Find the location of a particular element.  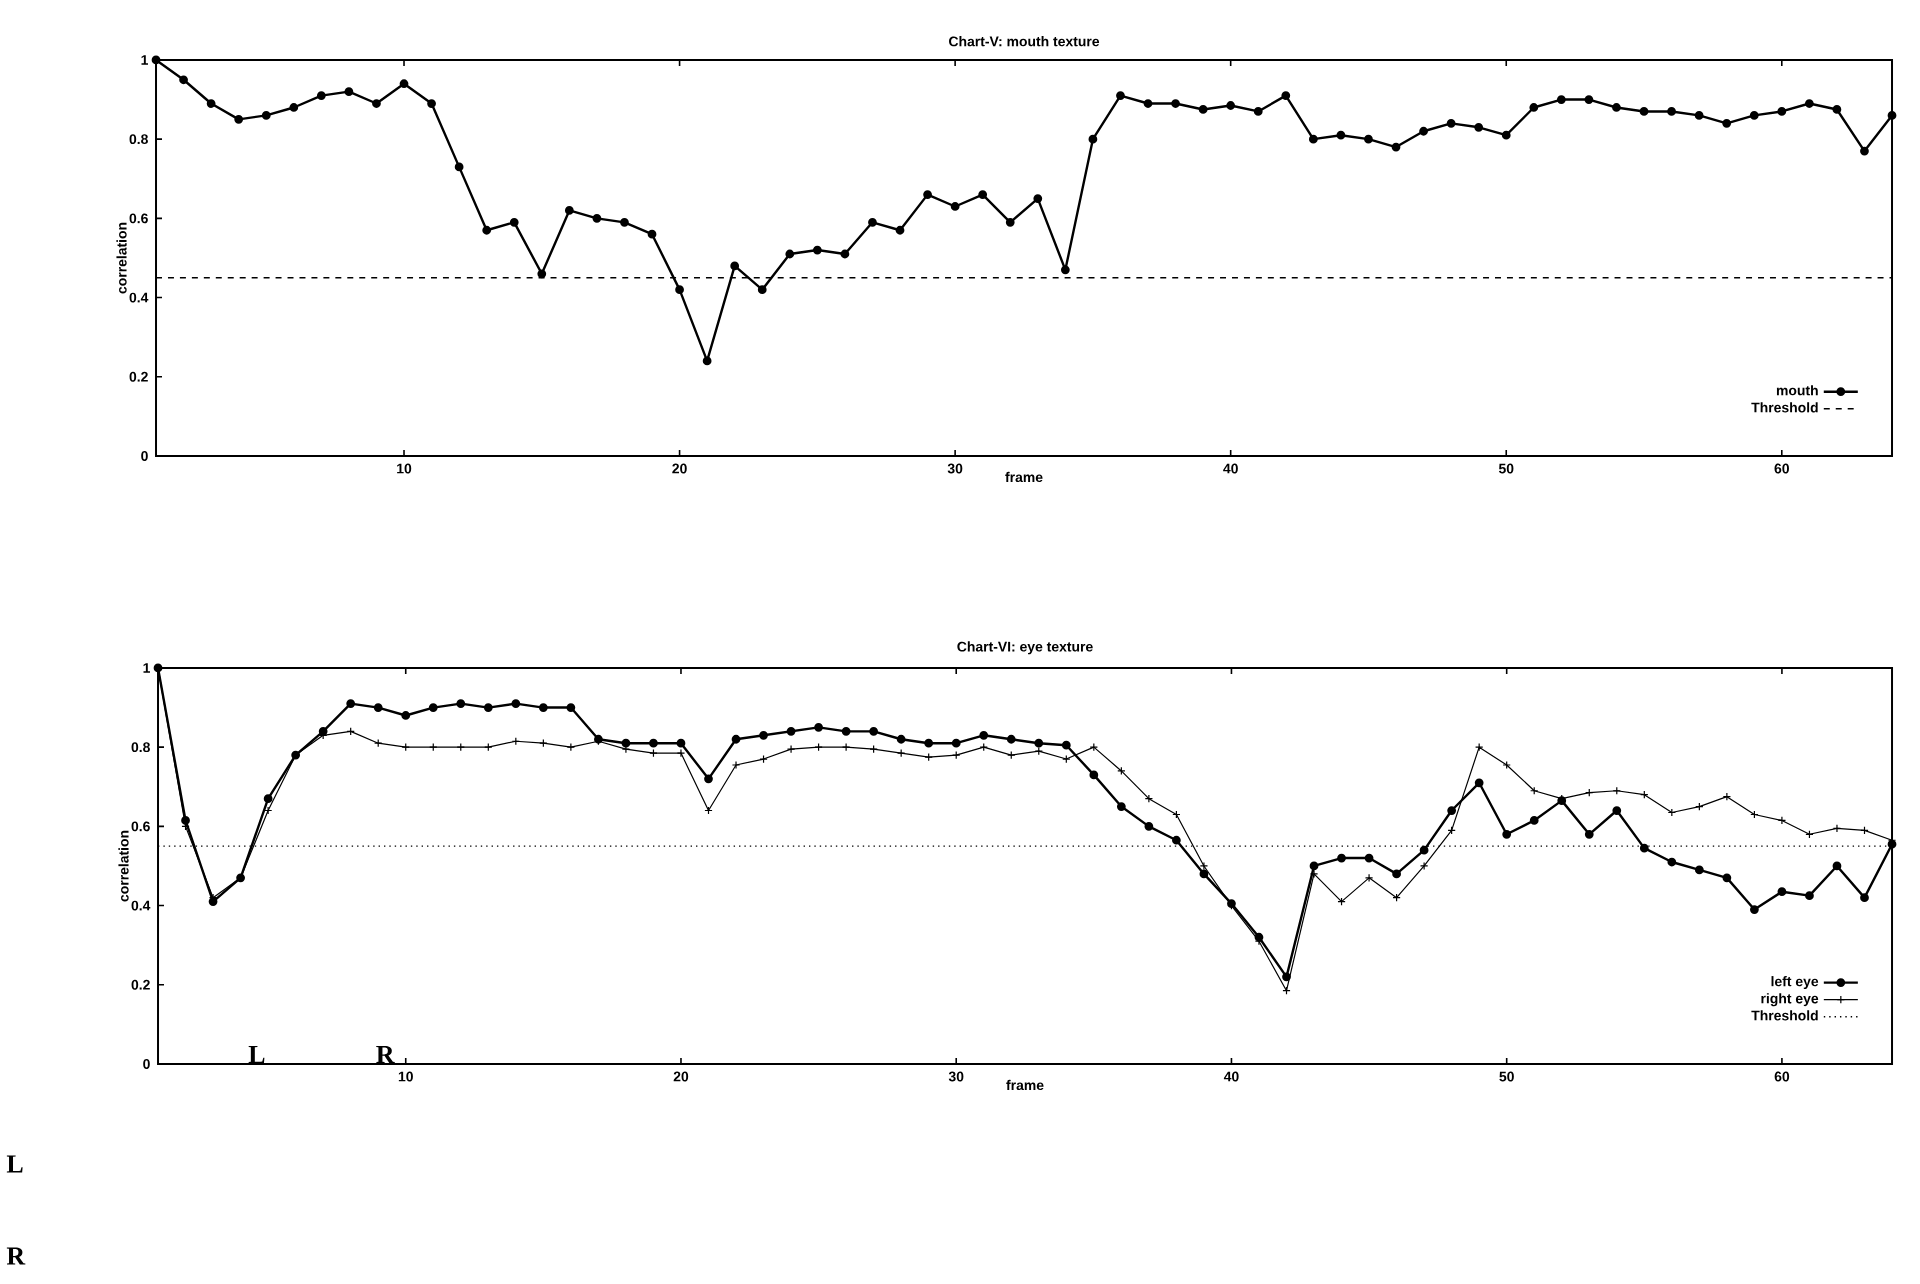

text: L is located at coordinates (14, 1164).